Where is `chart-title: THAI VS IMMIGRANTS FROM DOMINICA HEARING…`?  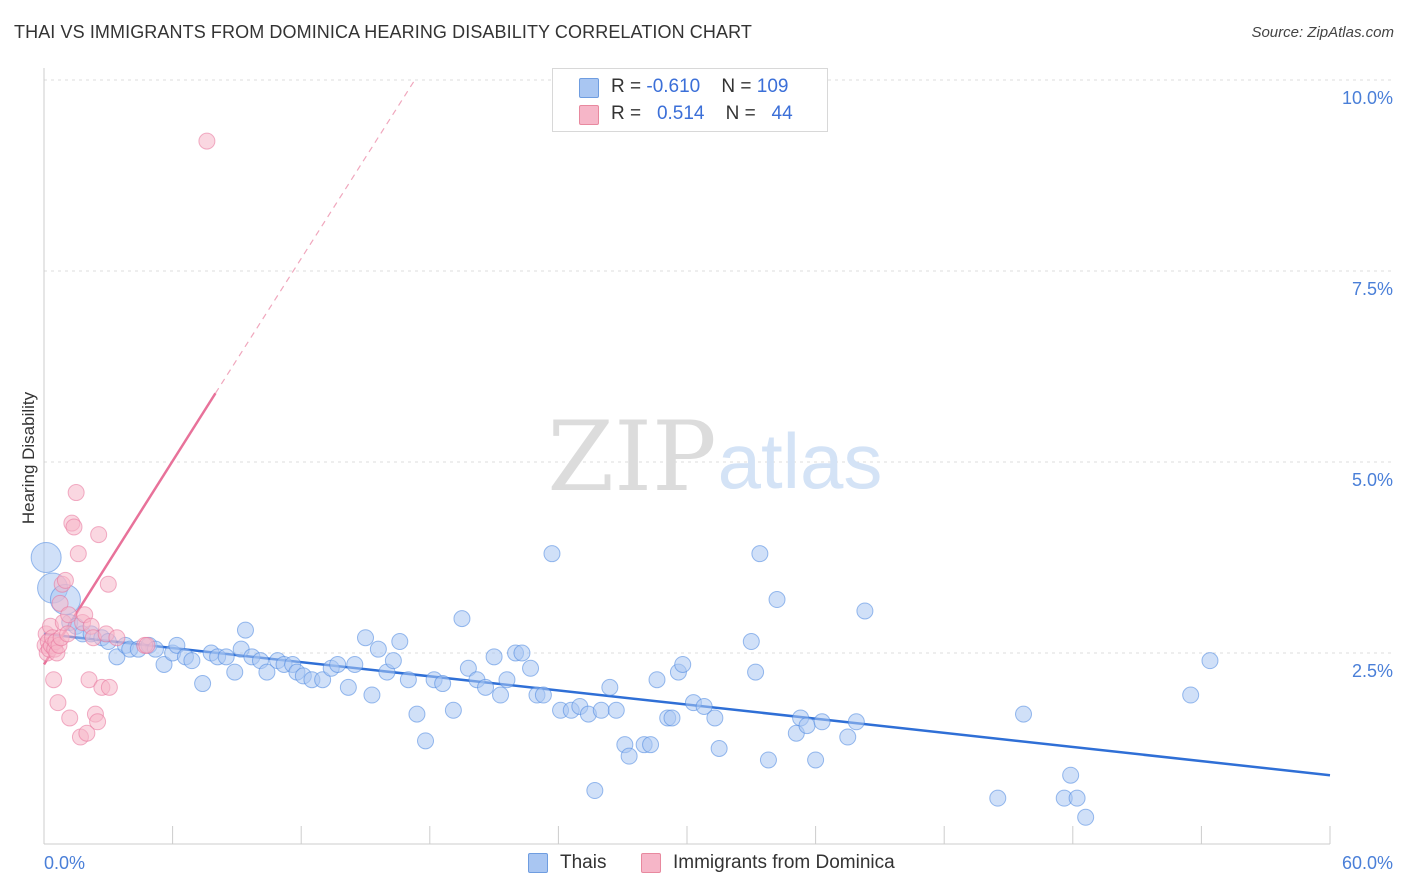
chart-title: THAI VS IMMIGRANTS FROM DOMINICA HEARING… is located at coordinates (383, 32).